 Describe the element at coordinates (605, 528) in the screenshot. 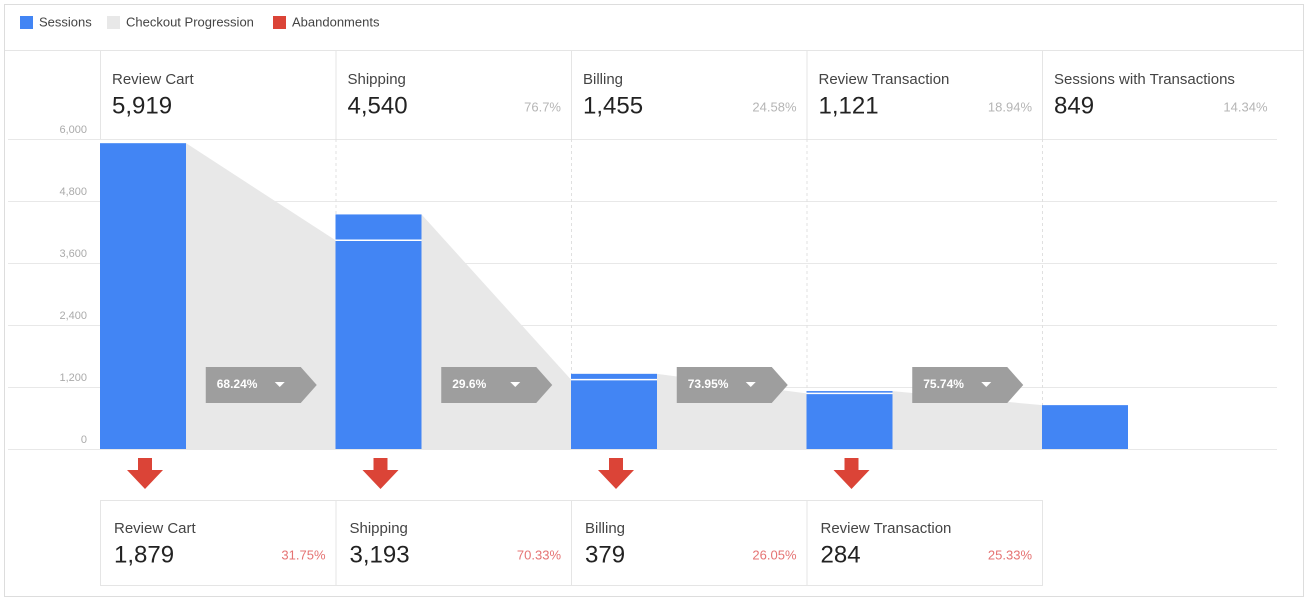

I see `abandonment-name: Billing` at that location.